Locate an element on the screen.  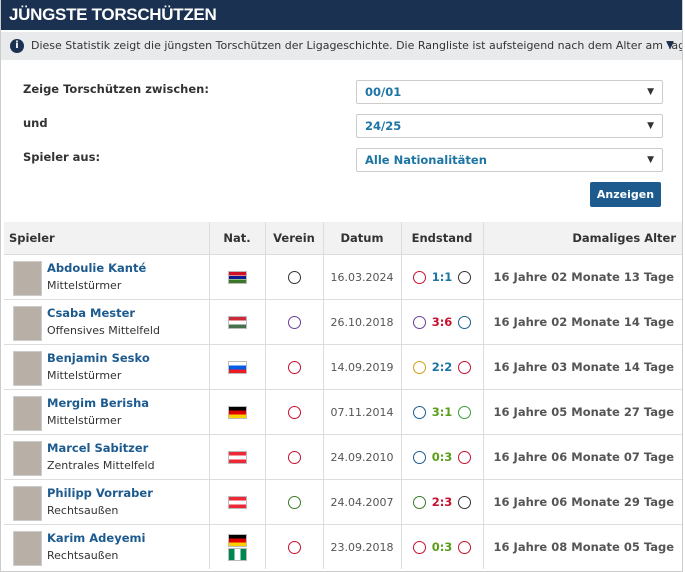
column-header: Datum is located at coordinates (361, 238).